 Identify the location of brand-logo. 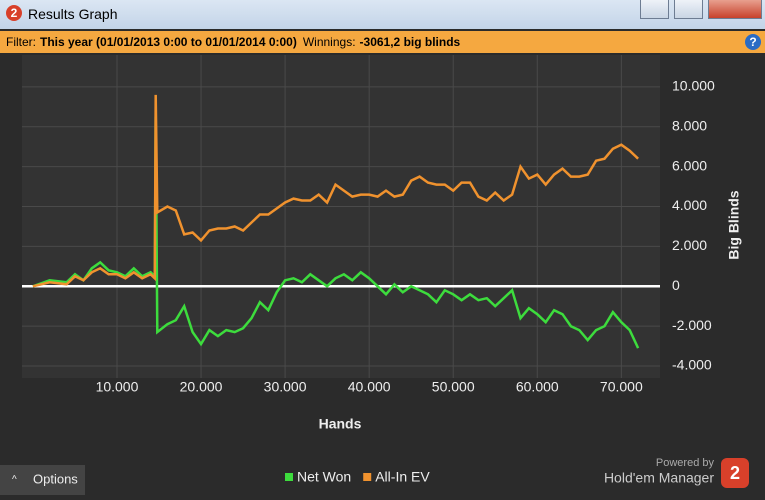
(735, 473).